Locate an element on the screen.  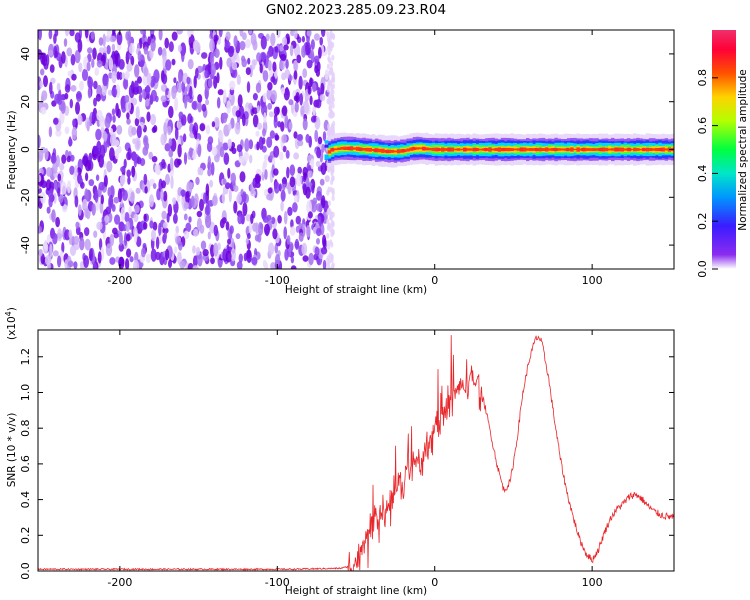
x-tick-label: -100 is located at coordinates (277, 582).